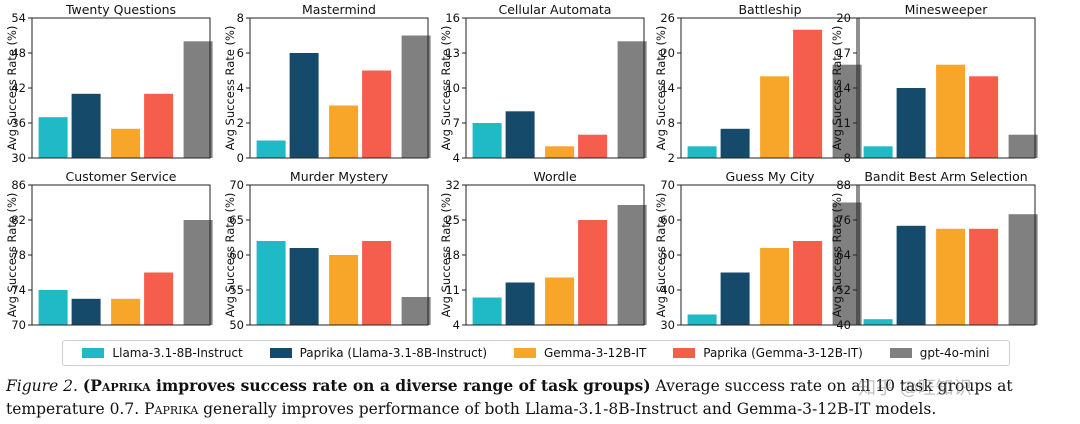 The height and width of the screenshot is (424, 1080). Describe the element at coordinates (18, 220) in the screenshot. I see `y-tick-label: 82` at that location.